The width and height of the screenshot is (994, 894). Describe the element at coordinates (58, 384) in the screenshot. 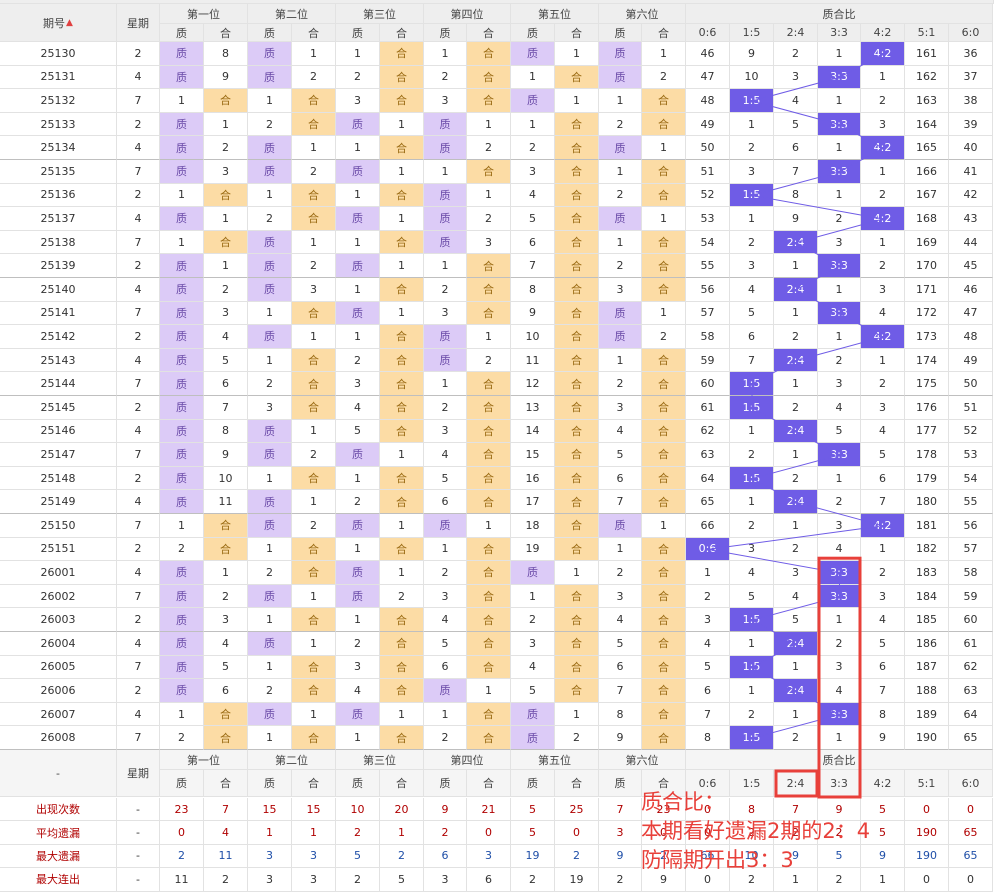

I see `issue-cell: 25144` at that location.